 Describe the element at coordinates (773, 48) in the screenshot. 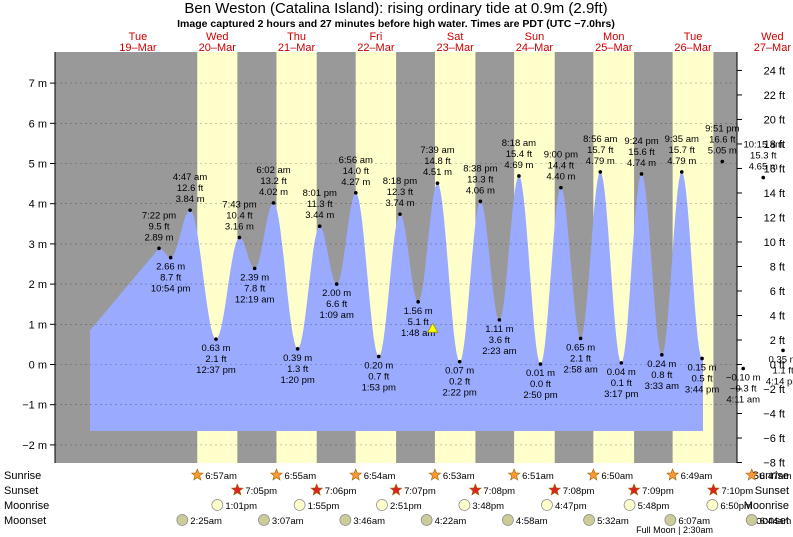

I see `day-date: 27–Mar` at that location.